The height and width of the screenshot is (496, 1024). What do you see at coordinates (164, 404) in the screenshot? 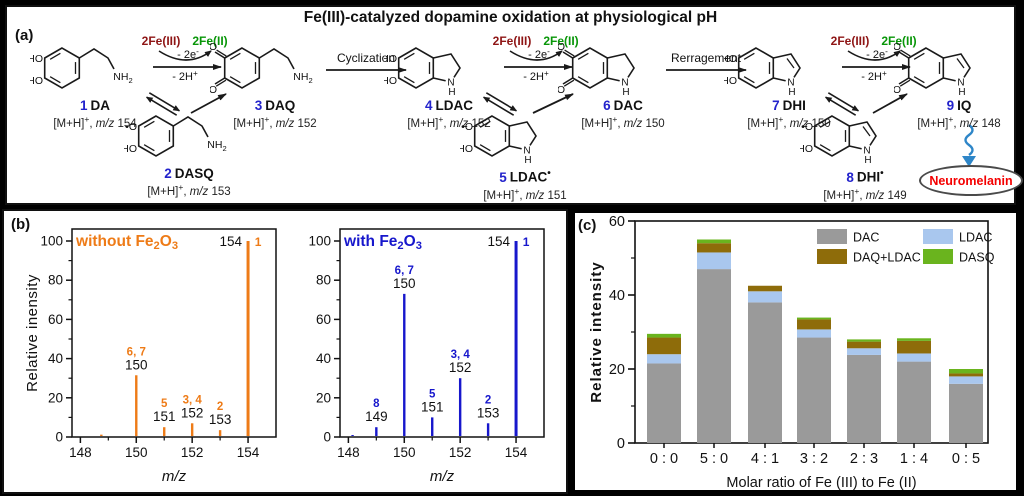
I see `svg-text: 5` at bounding box center [164, 404].